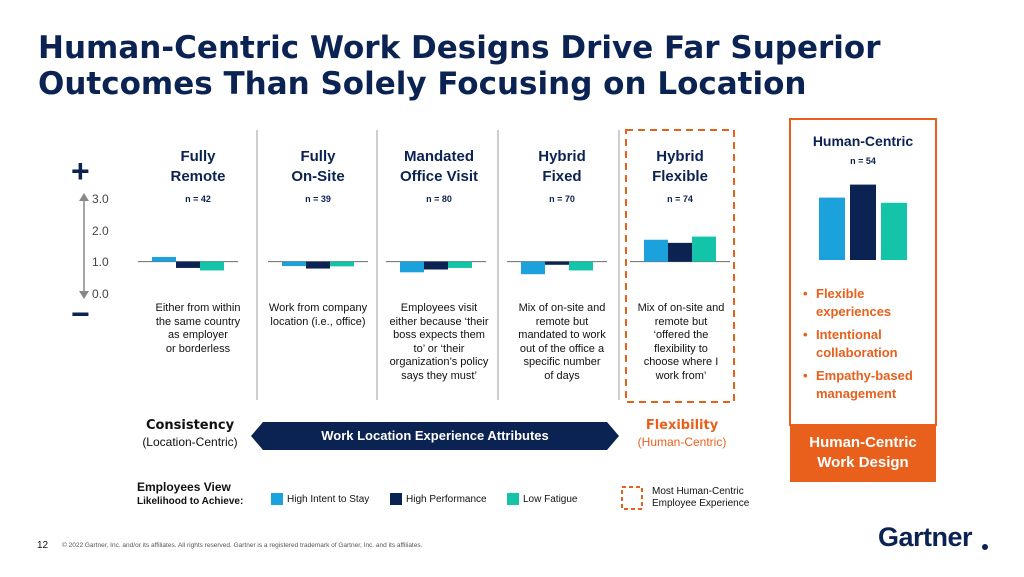 This screenshot has width=1024, height=577. I want to click on description-line: organization’s policy, so click(439, 362).